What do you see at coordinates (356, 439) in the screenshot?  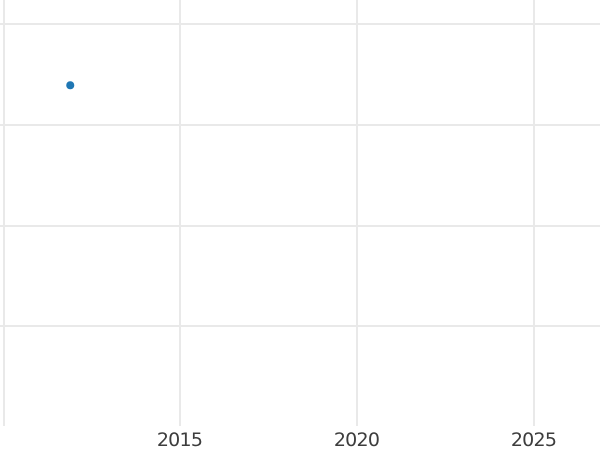 I see `x-tick-label: 2020` at bounding box center [356, 439].